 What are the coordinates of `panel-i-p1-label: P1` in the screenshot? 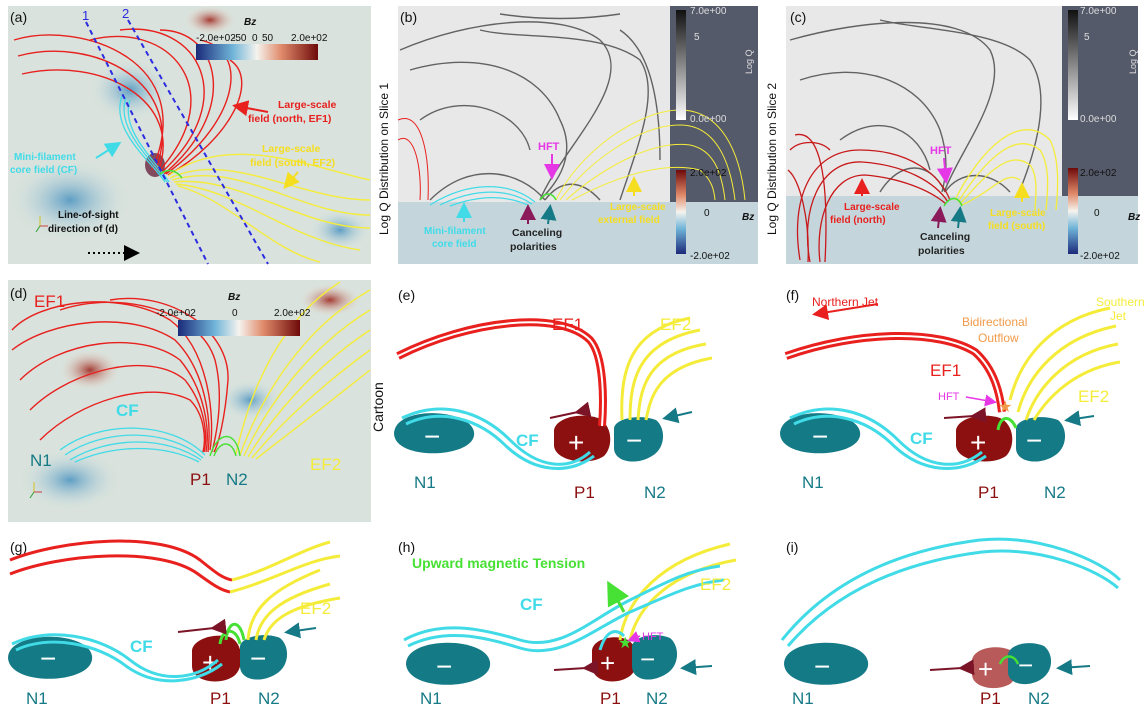 It's located at (990, 698).